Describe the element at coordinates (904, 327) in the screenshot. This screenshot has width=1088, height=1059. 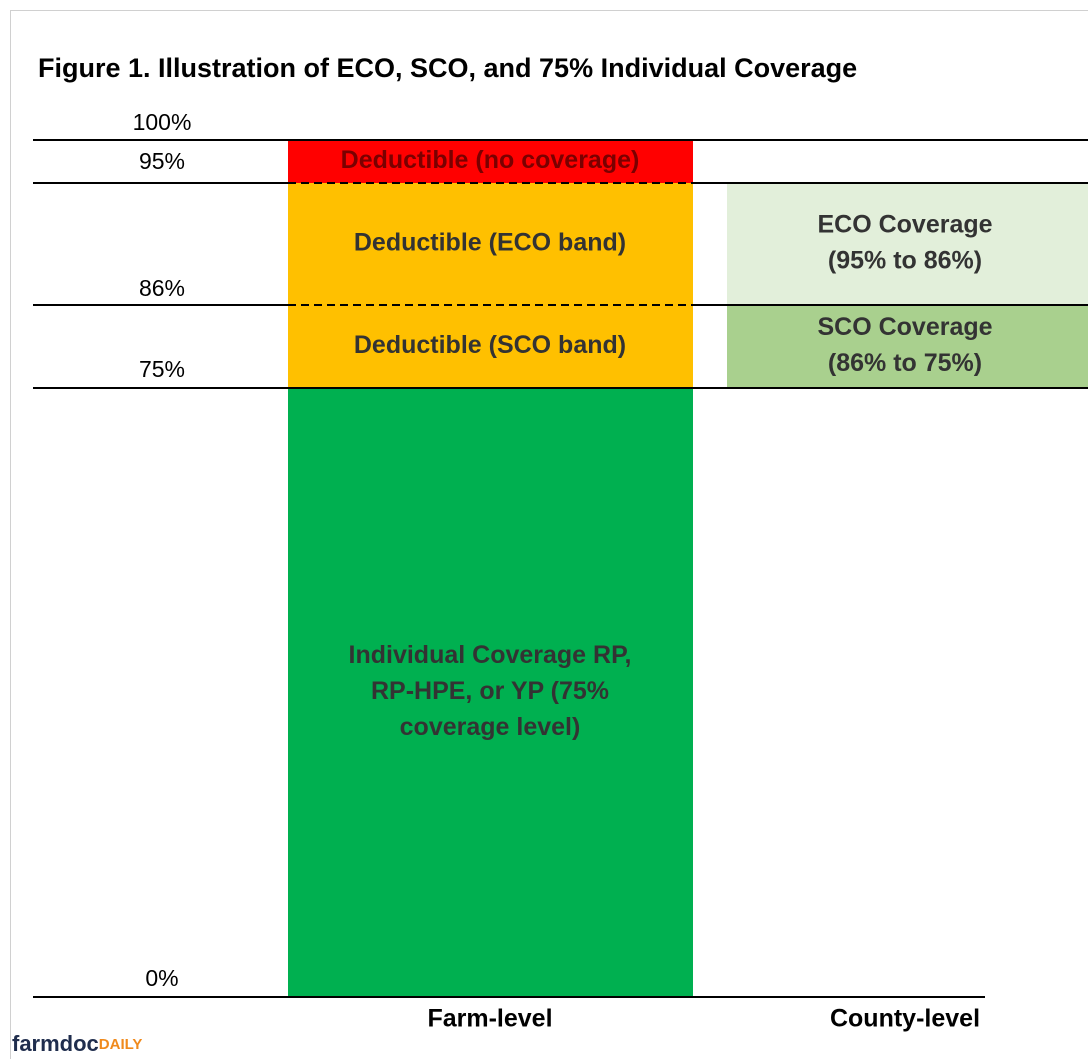
I see `box-text: SCO Coverage` at that location.